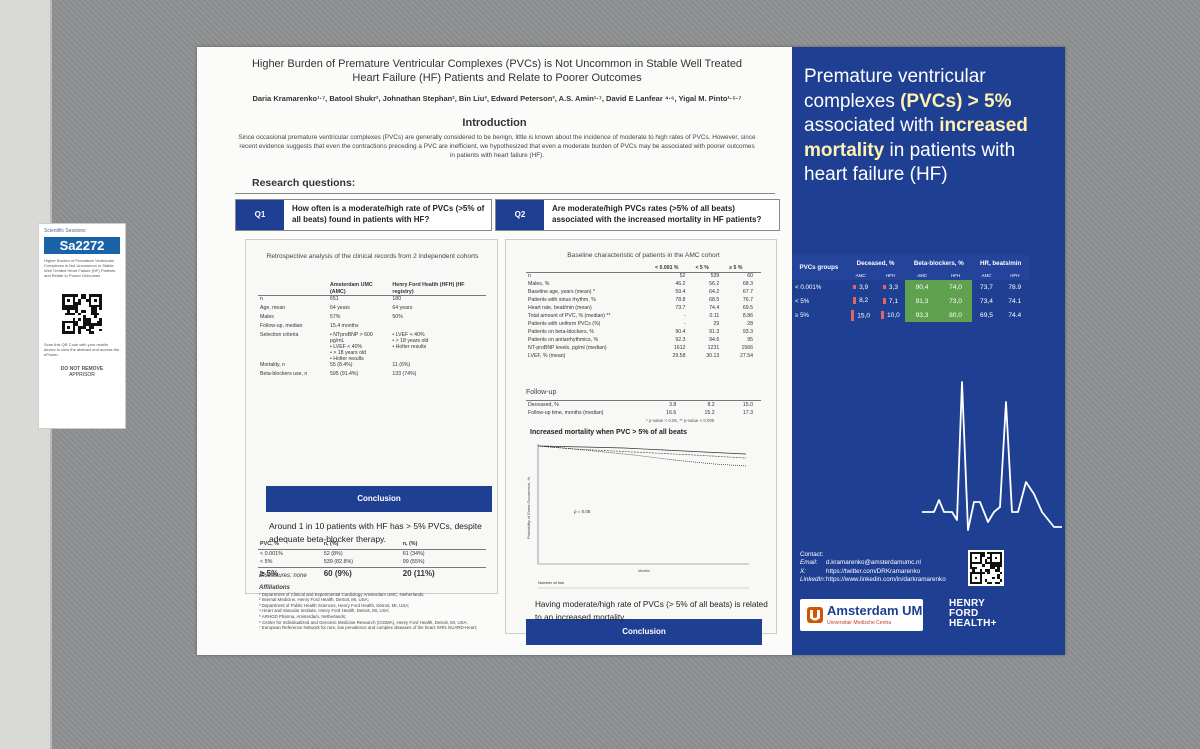  I want to click on table-row: n 52 539 60, so click(643, 276).